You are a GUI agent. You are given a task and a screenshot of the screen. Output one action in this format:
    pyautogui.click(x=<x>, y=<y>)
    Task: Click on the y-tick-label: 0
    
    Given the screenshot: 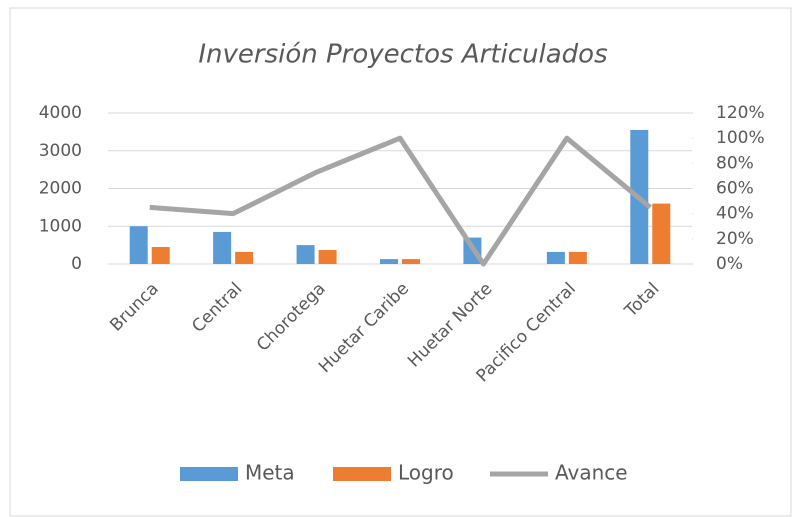 What is the action you would take?
    pyautogui.click(x=76, y=264)
    